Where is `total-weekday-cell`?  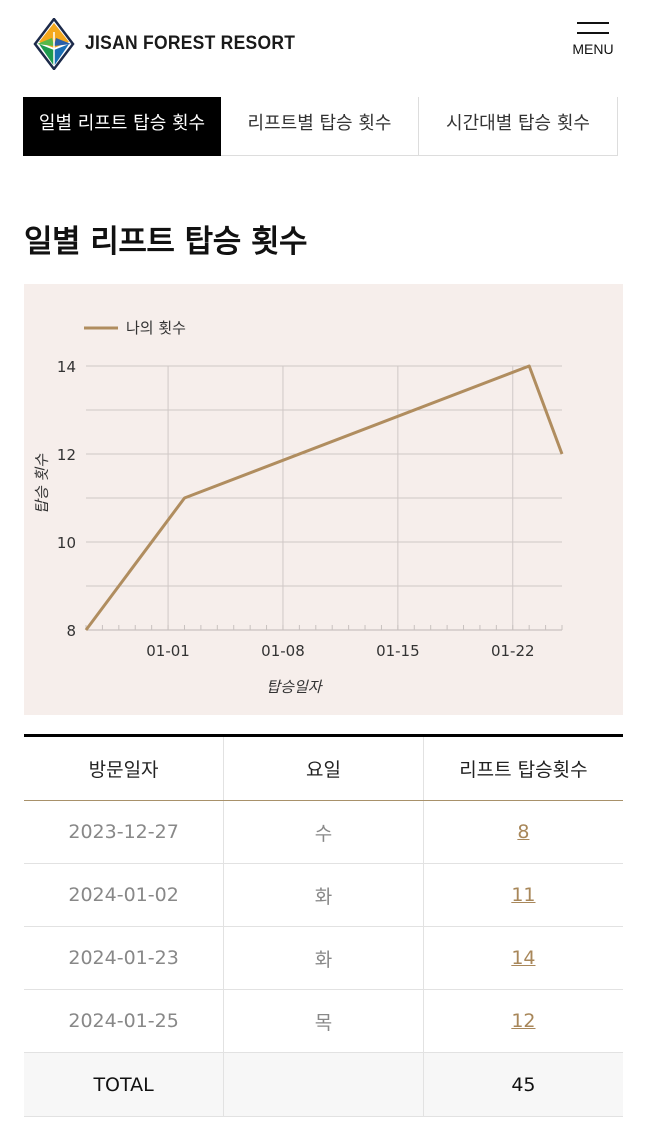 total-weekday-cell is located at coordinates (323, 1084).